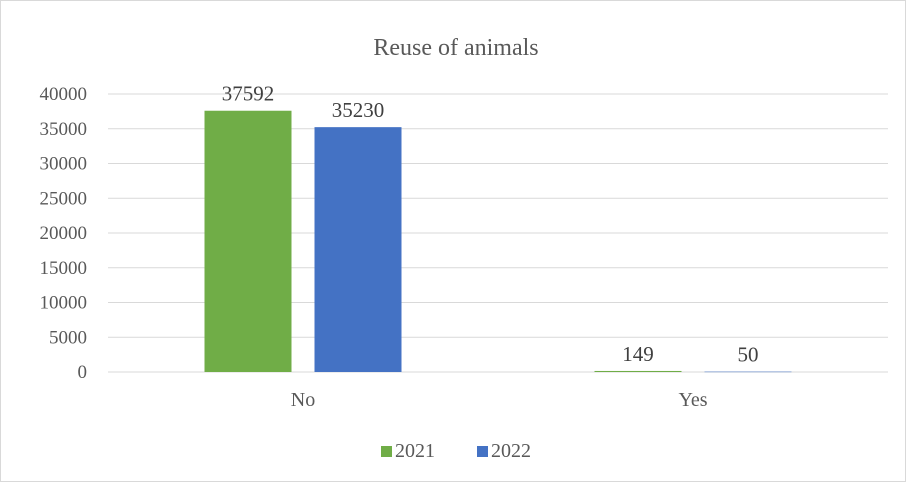  What do you see at coordinates (511, 451) in the screenshot?
I see `legend-label: 2022` at bounding box center [511, 451].